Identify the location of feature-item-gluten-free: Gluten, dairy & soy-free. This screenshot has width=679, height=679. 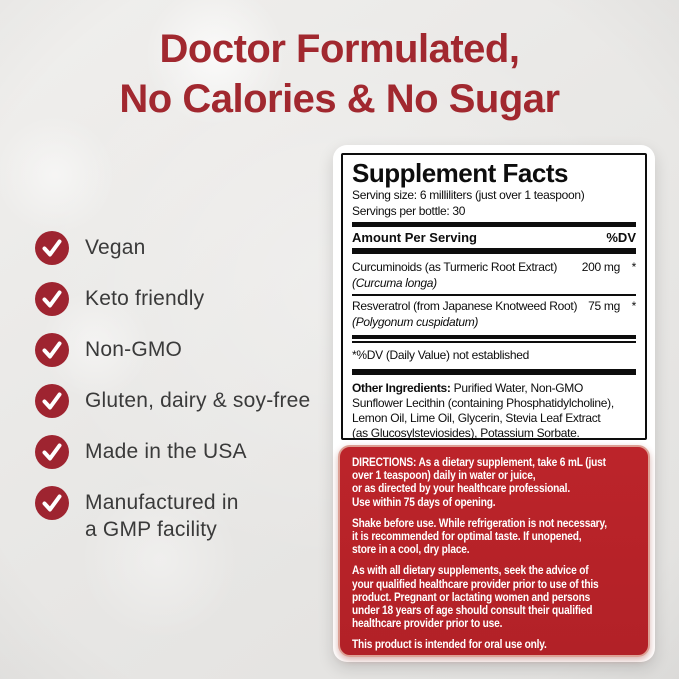
(172, 401).